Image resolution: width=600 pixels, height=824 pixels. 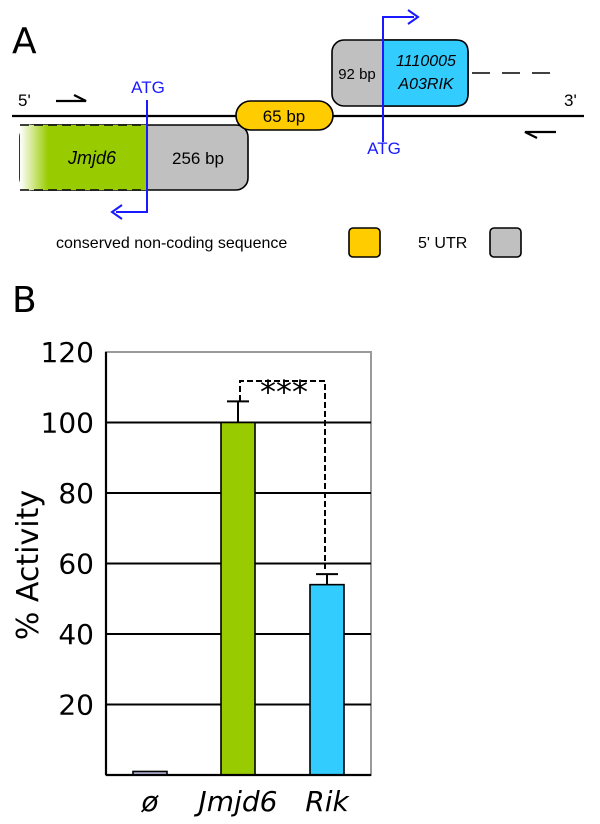 I want to click on legend: conserved non-coding sequence 5' UTR, so click(x=289, y=242).